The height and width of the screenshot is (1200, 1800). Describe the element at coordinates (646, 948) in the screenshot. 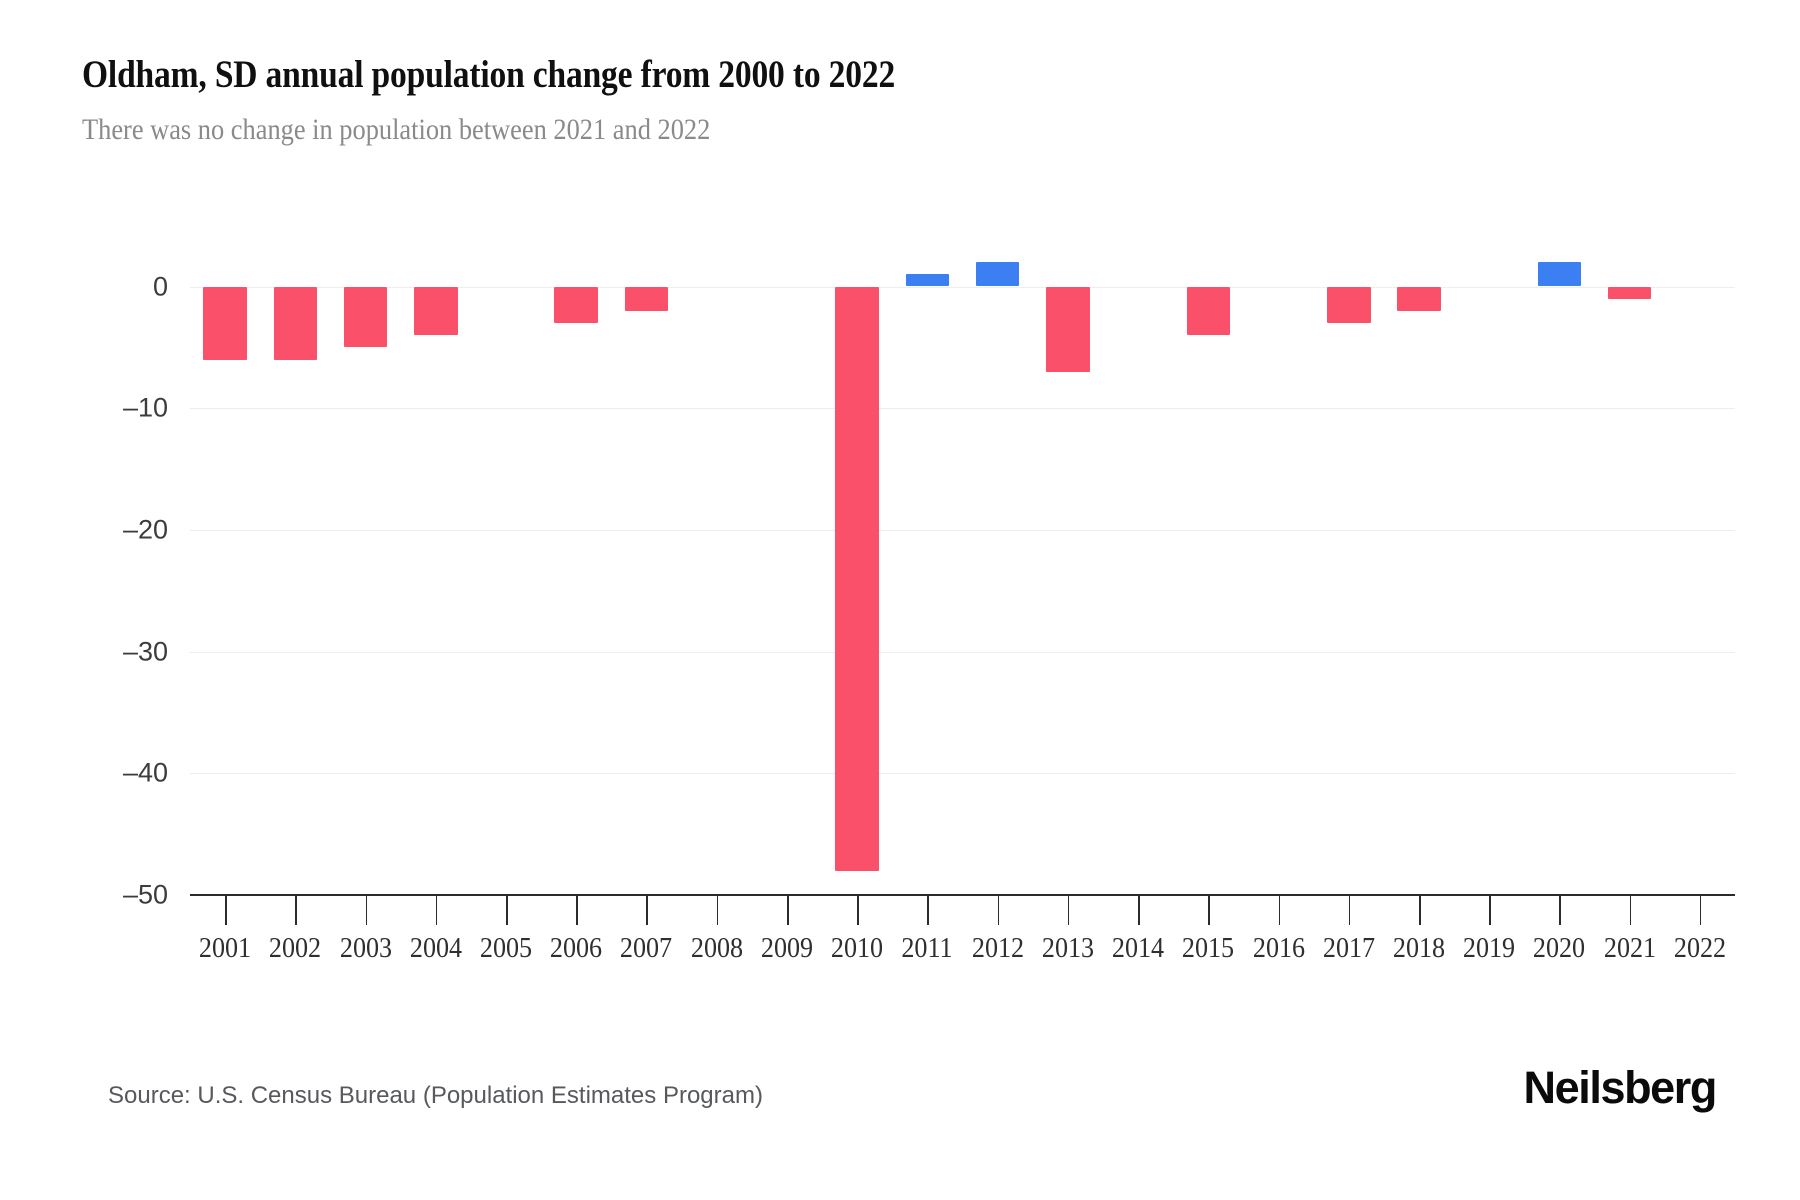

I see `x-axis-tick-label: 2007` at that location.